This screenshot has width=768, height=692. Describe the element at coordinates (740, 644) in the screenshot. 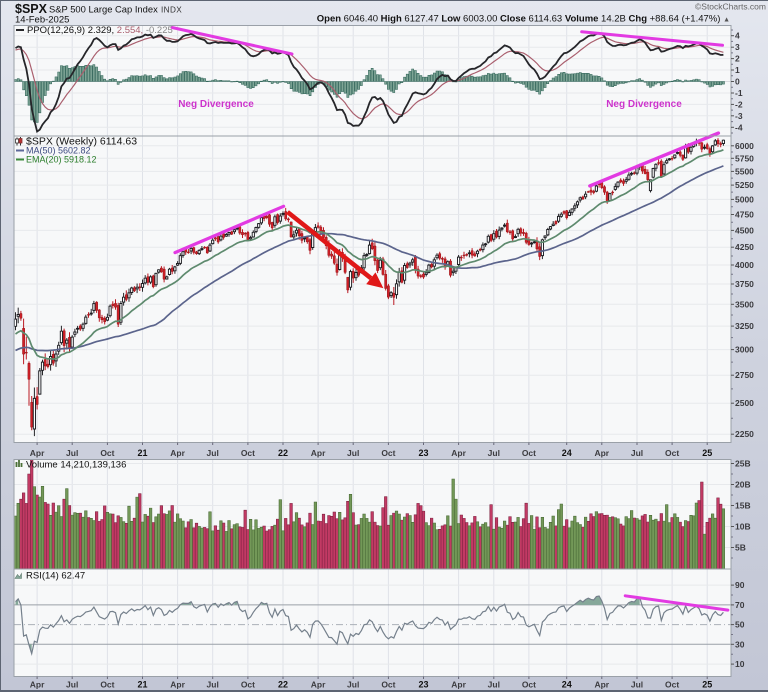

I see `svg-text: 30` at that location.